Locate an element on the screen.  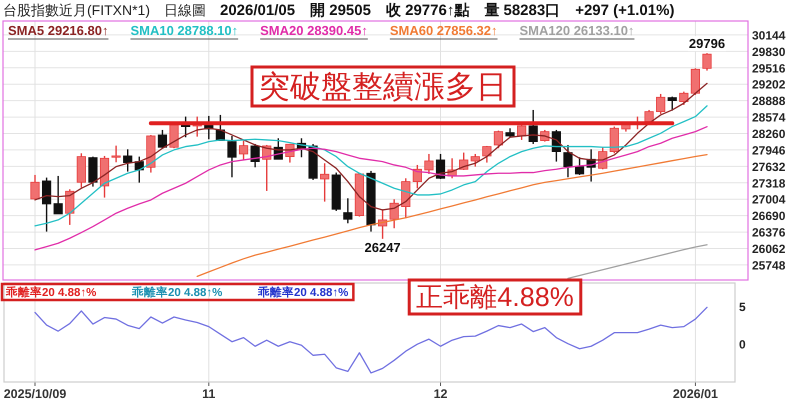
y-tick-label: 26376 is located at coordinates (769, 233).